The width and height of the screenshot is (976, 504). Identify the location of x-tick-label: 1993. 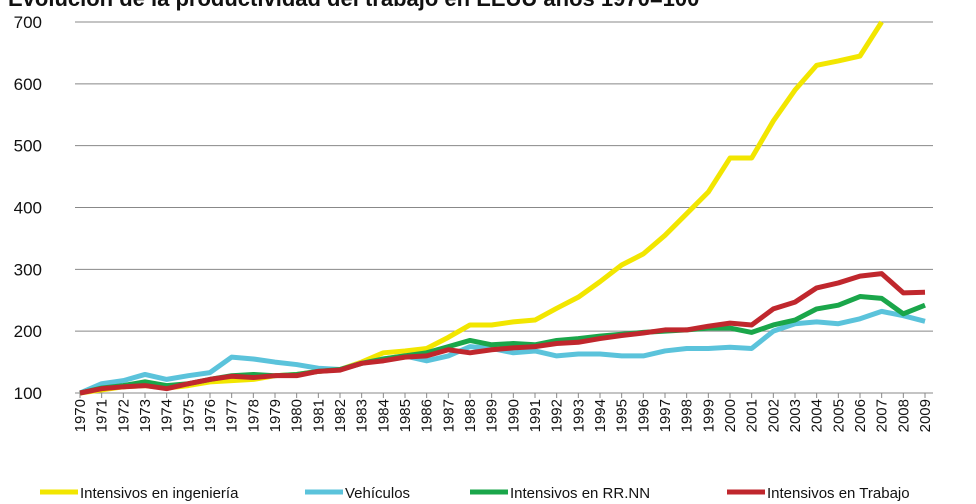
(578, 415).